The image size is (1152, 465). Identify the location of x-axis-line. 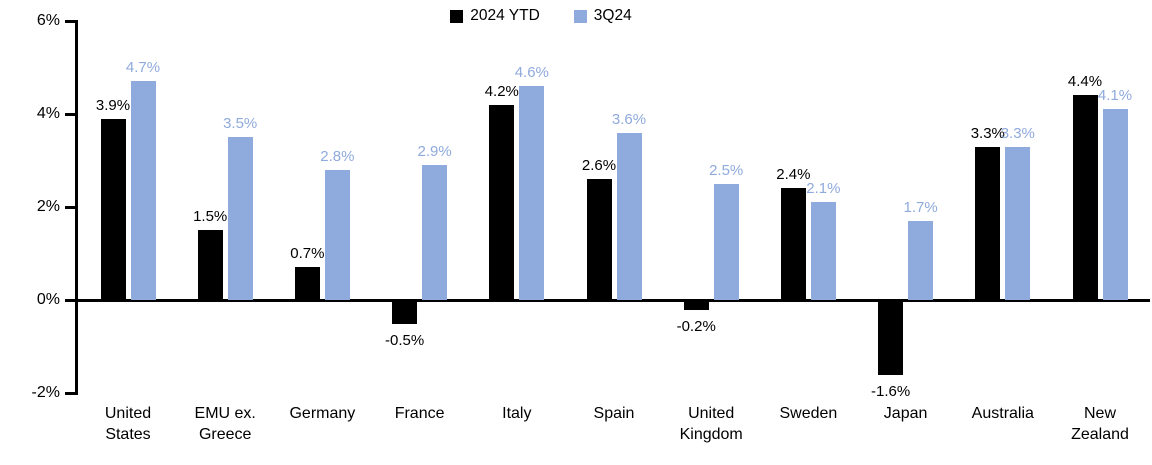
(612, 300).